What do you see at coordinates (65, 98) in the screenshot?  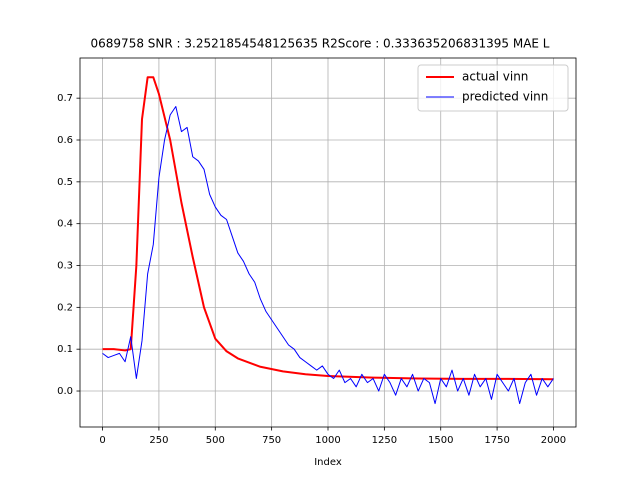 I see `y-tick-label: 0.7` at bounding box center [65, 98].